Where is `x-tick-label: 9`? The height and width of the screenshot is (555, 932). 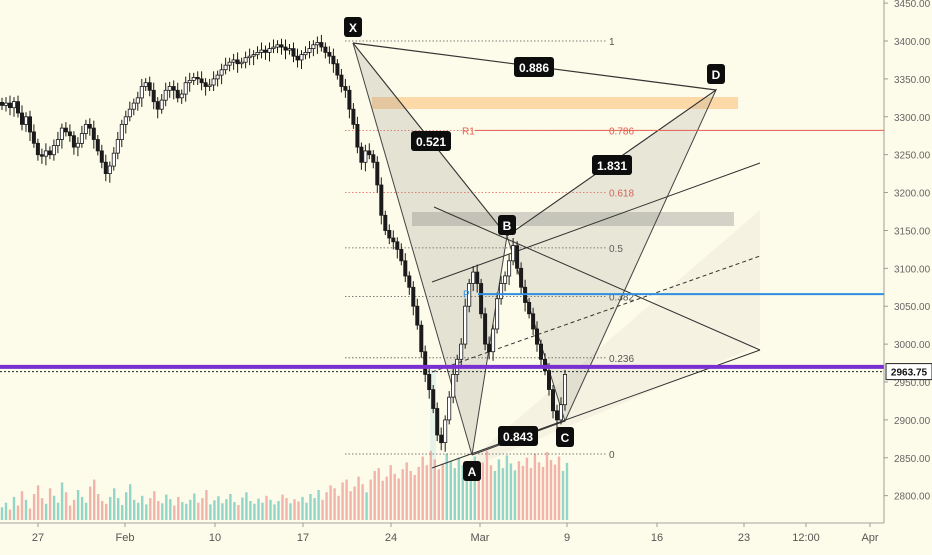 x-tick-label: 9 is located at coordinates (567, 538).